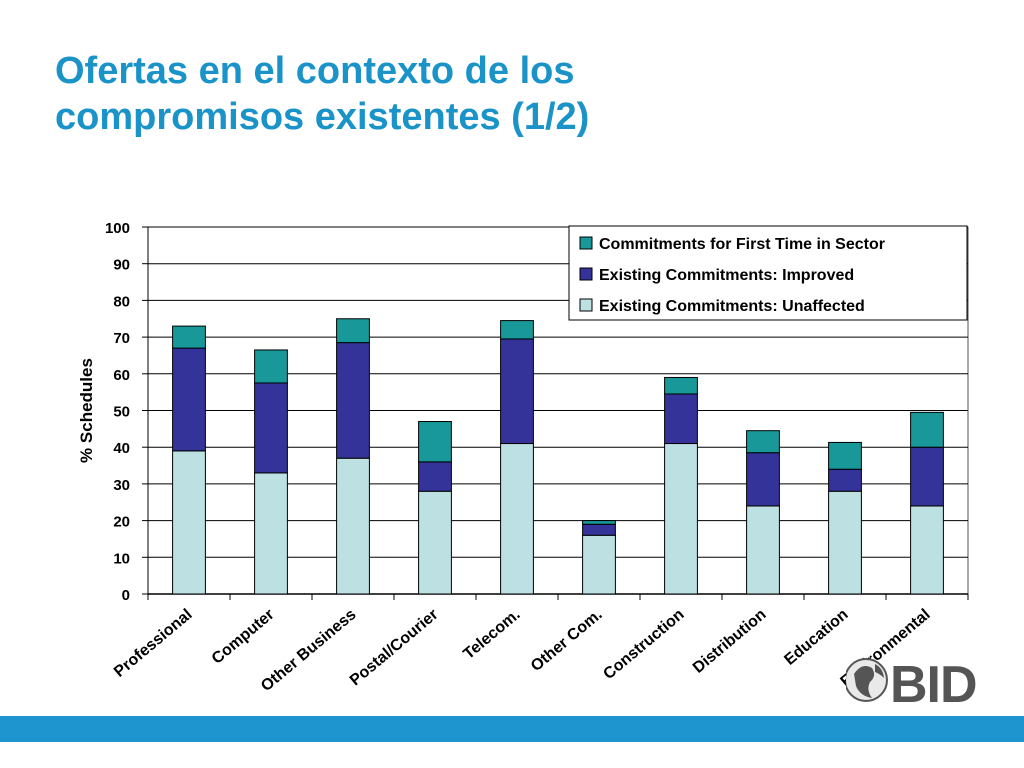 This screenshot has width=1024, height=768. I want to click on y-tick-label: 100, so click(117, 228).